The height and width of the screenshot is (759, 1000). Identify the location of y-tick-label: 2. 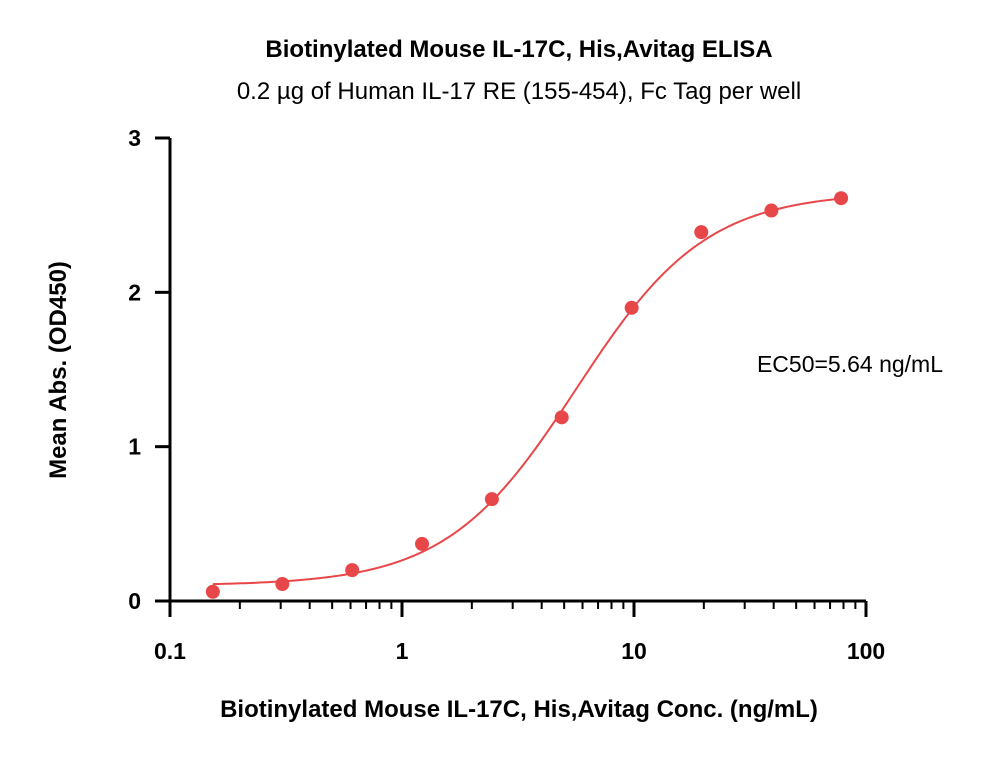
(134, 292).